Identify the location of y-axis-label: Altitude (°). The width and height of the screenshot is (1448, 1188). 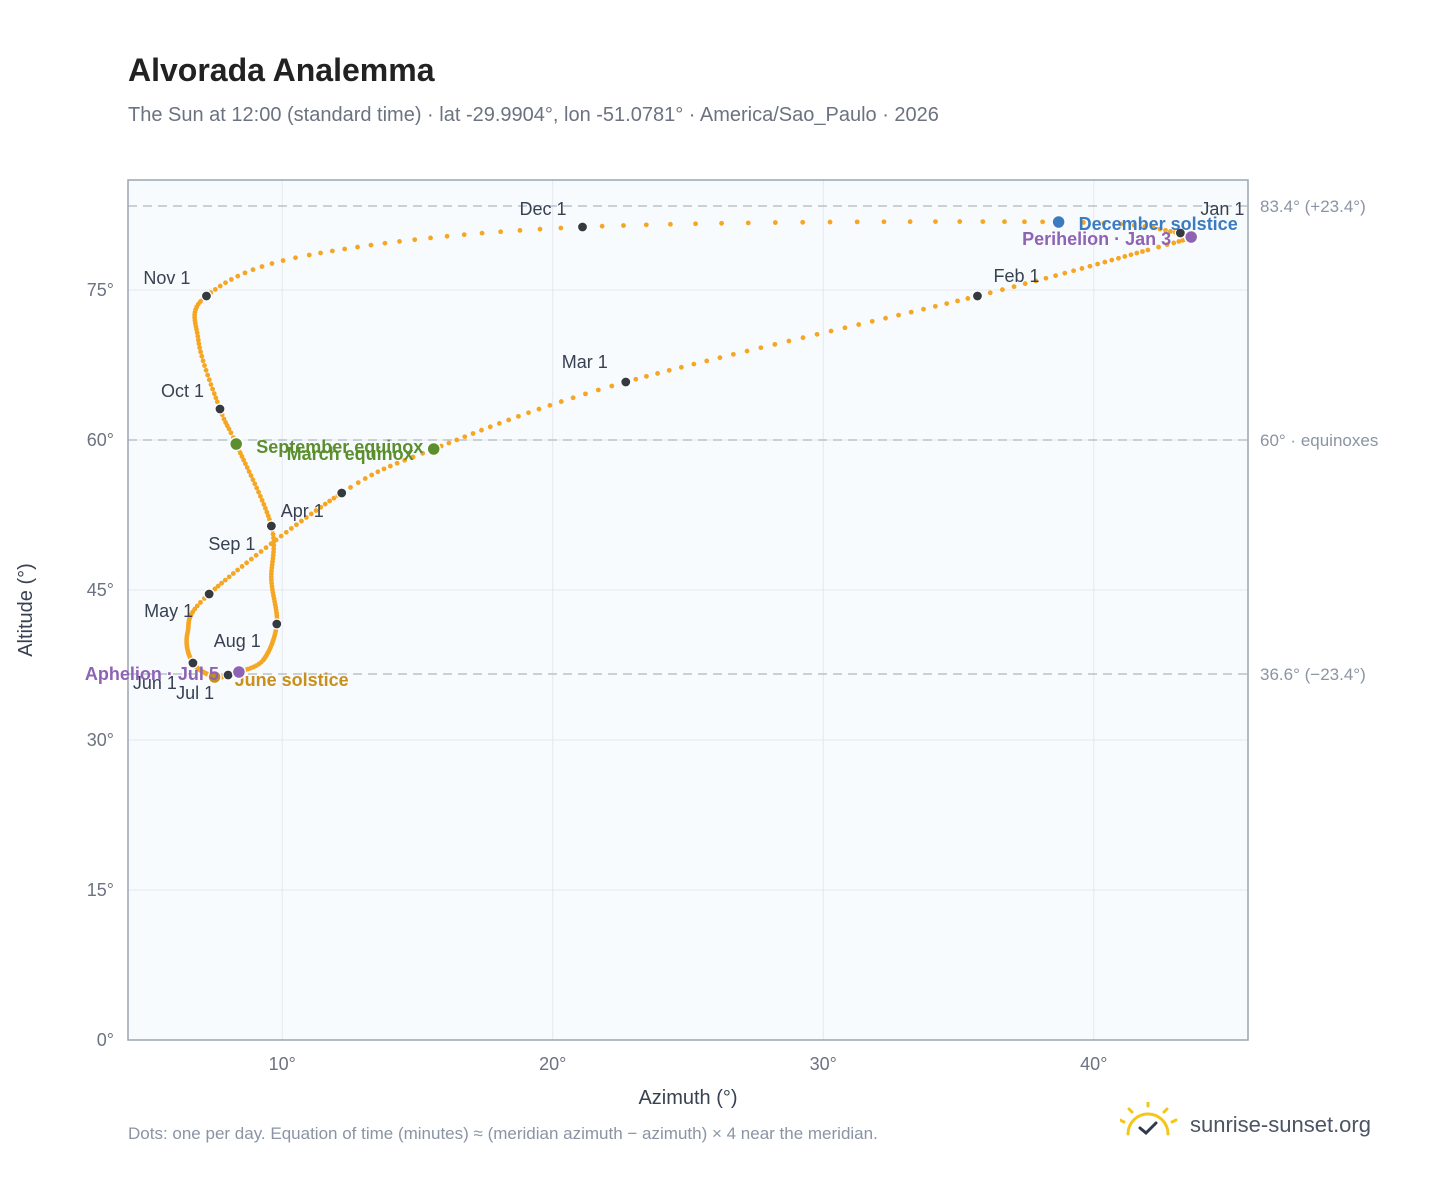
(26, 610).